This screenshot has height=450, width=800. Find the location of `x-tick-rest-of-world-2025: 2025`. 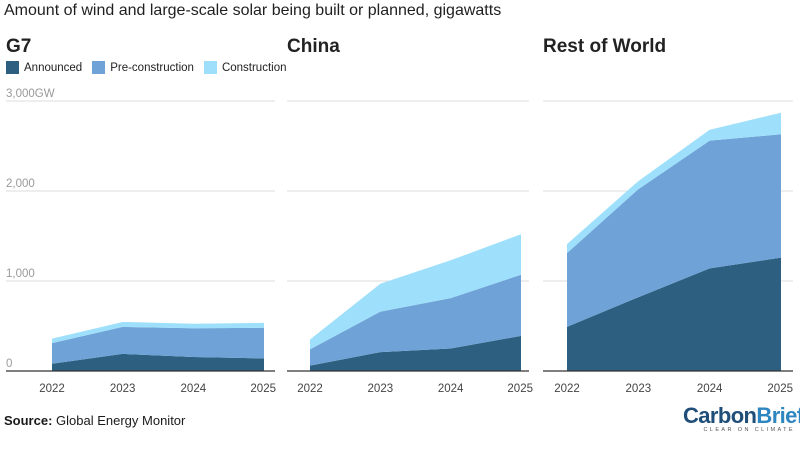

x-tick-rest-of-world-2025: 2025 is located at coordinates (780, 389).